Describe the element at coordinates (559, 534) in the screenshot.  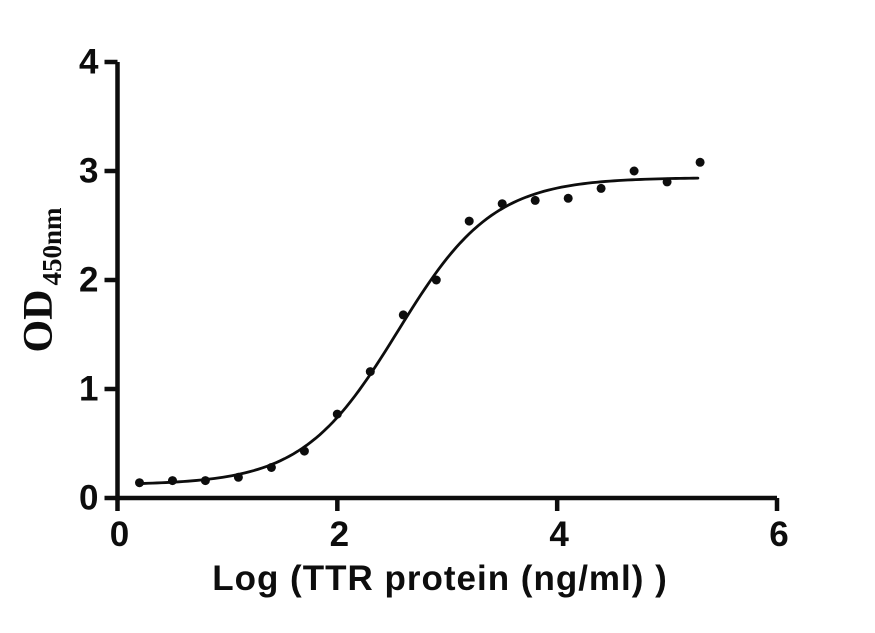
I see `x-tick-label: 4` at that location.